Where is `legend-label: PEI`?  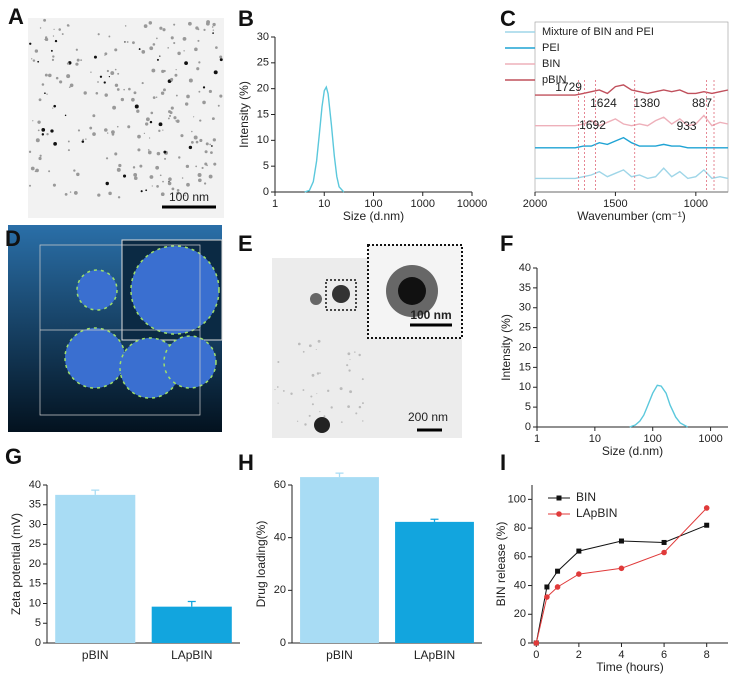 legend-label: PEI is located at coordinates (551, 48).